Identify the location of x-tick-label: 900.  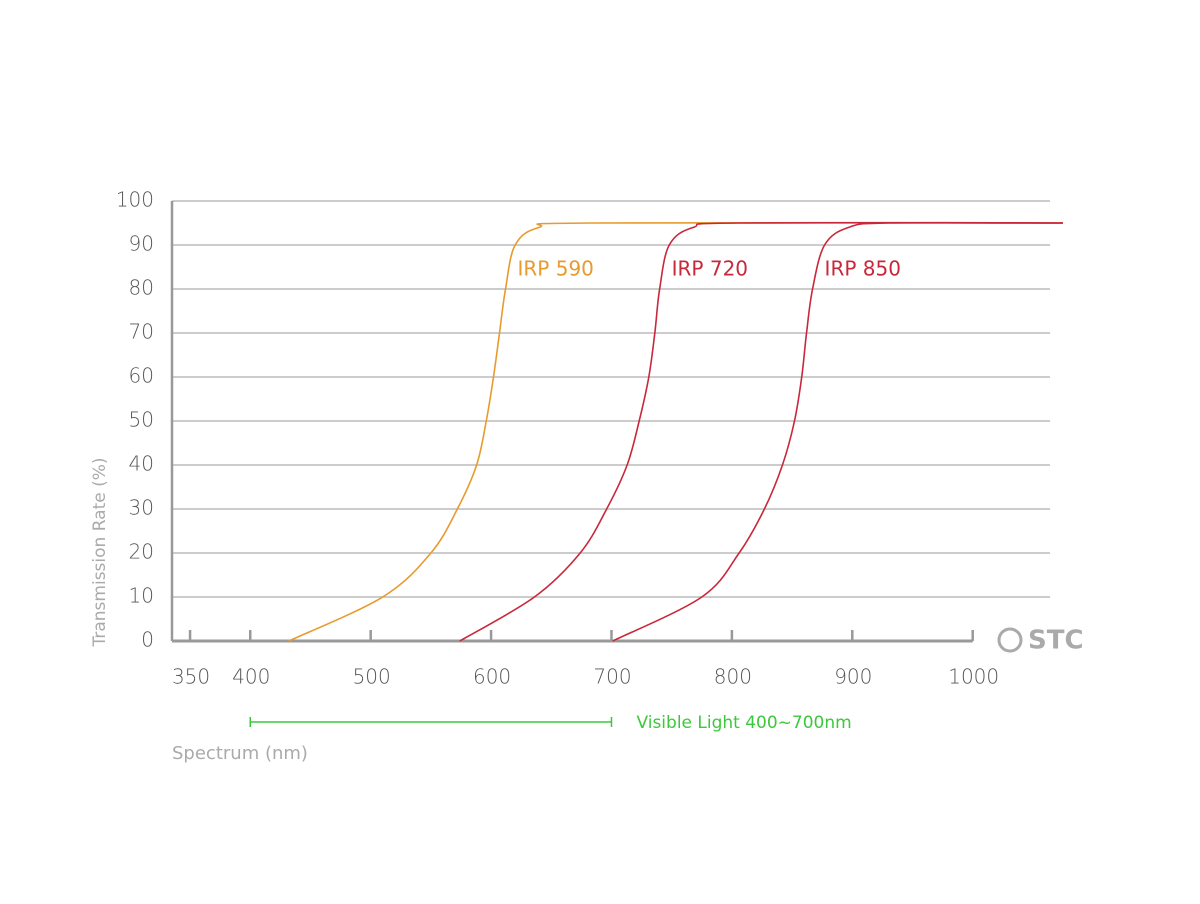
(853, 677).